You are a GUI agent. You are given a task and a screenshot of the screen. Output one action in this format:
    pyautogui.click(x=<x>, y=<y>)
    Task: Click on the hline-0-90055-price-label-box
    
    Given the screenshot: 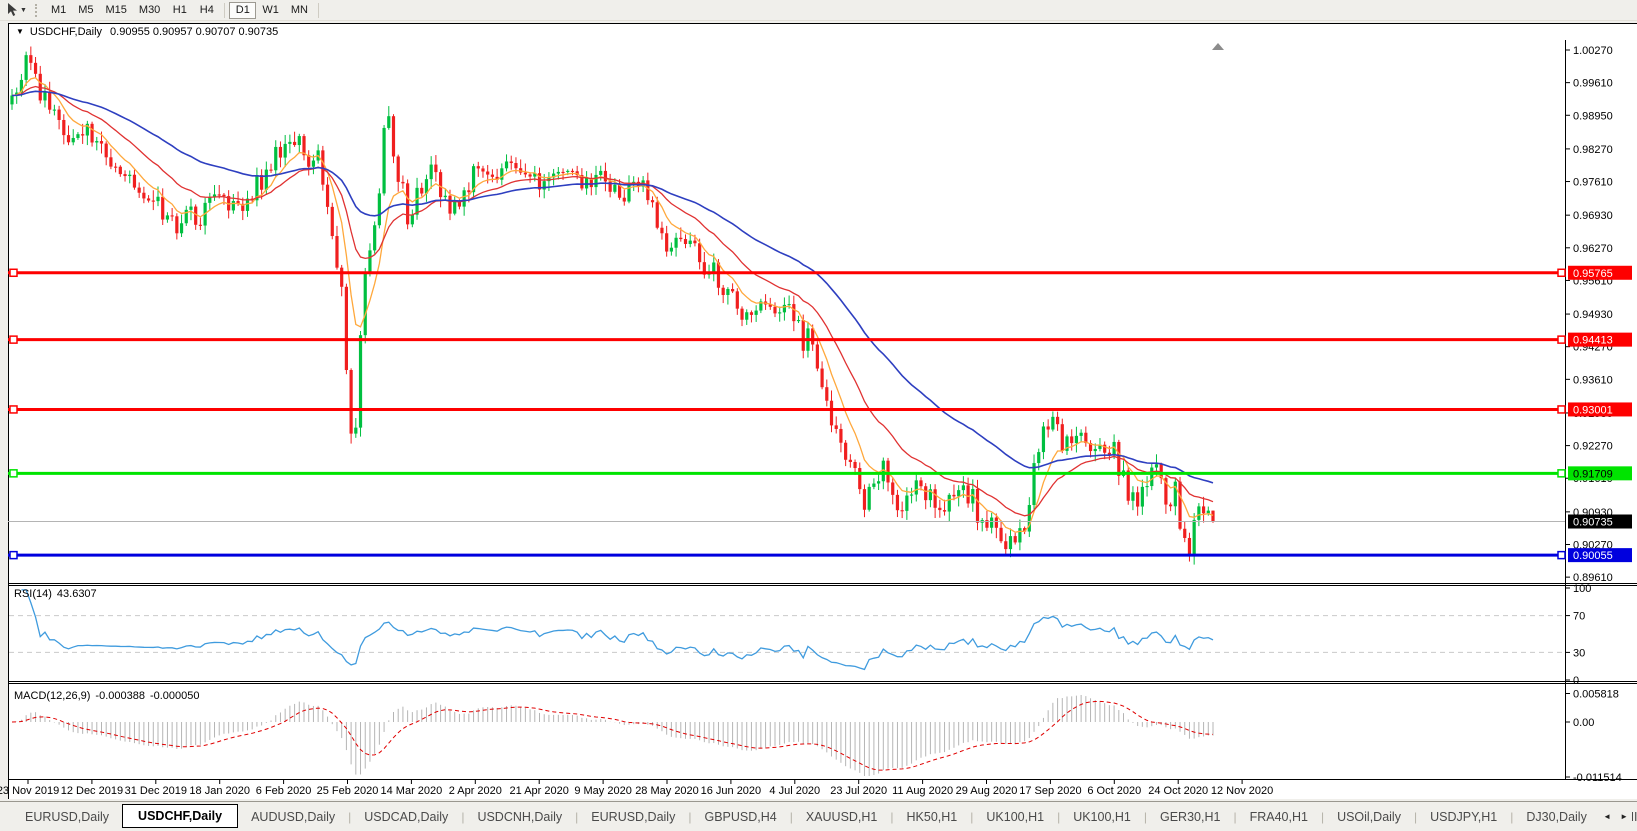 What is the action you would take?
    pyautogui.click(x=1600, y=555)
    